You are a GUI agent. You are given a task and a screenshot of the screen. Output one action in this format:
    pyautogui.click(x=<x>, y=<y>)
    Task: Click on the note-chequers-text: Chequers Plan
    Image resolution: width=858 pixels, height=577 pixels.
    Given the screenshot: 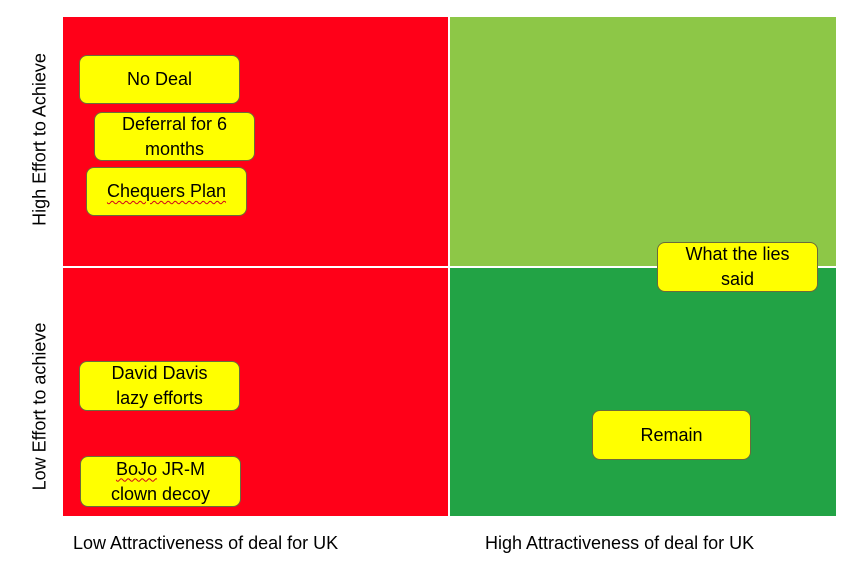 What is the action you would take?
    pyautogui.click(x=166, y=191)
    